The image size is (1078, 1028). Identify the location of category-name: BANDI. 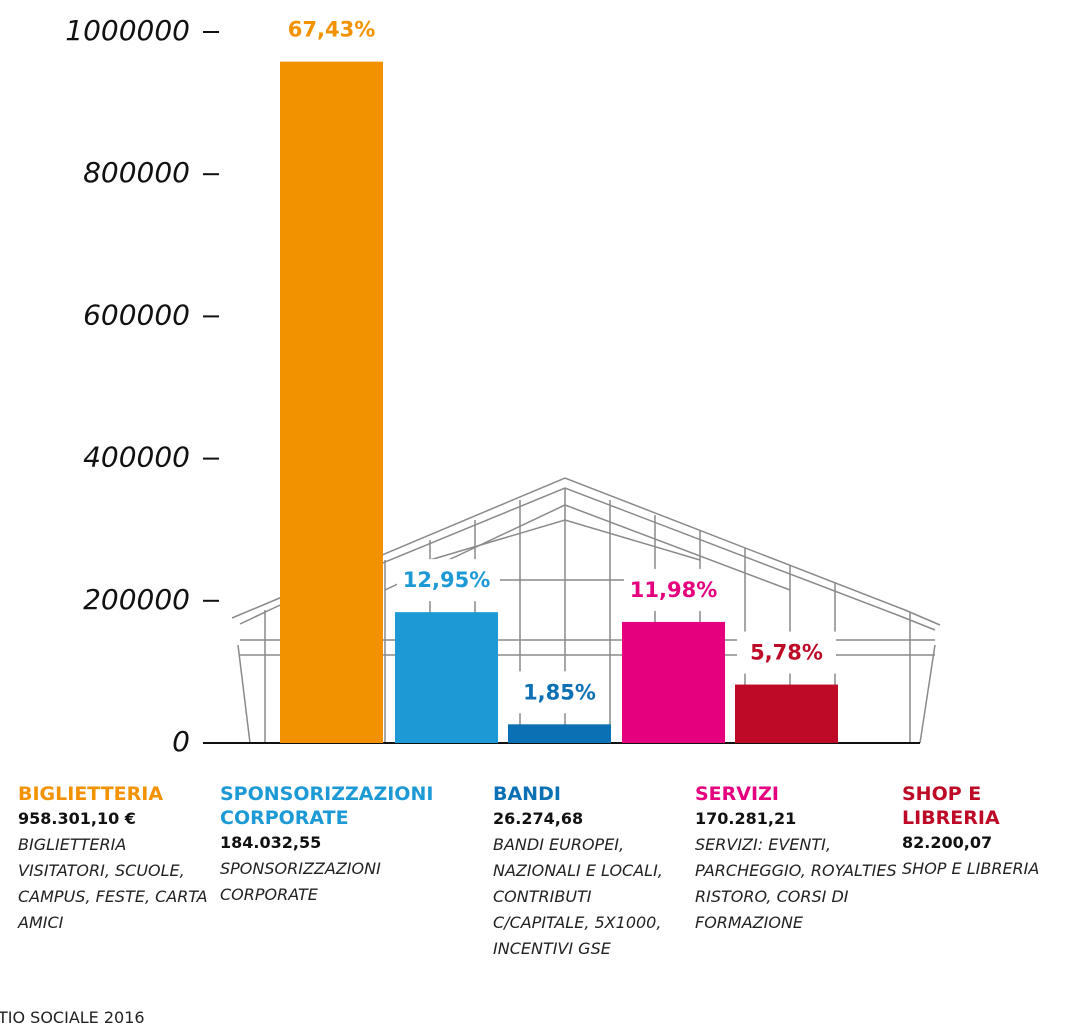
(527, 794).